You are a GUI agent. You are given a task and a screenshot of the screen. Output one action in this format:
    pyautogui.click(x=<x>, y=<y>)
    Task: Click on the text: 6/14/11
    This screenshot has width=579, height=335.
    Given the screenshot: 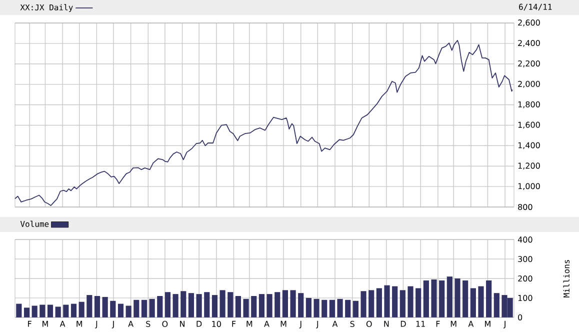 What is the action you would take?
    pyautogui.click(x=535, y=7)
    